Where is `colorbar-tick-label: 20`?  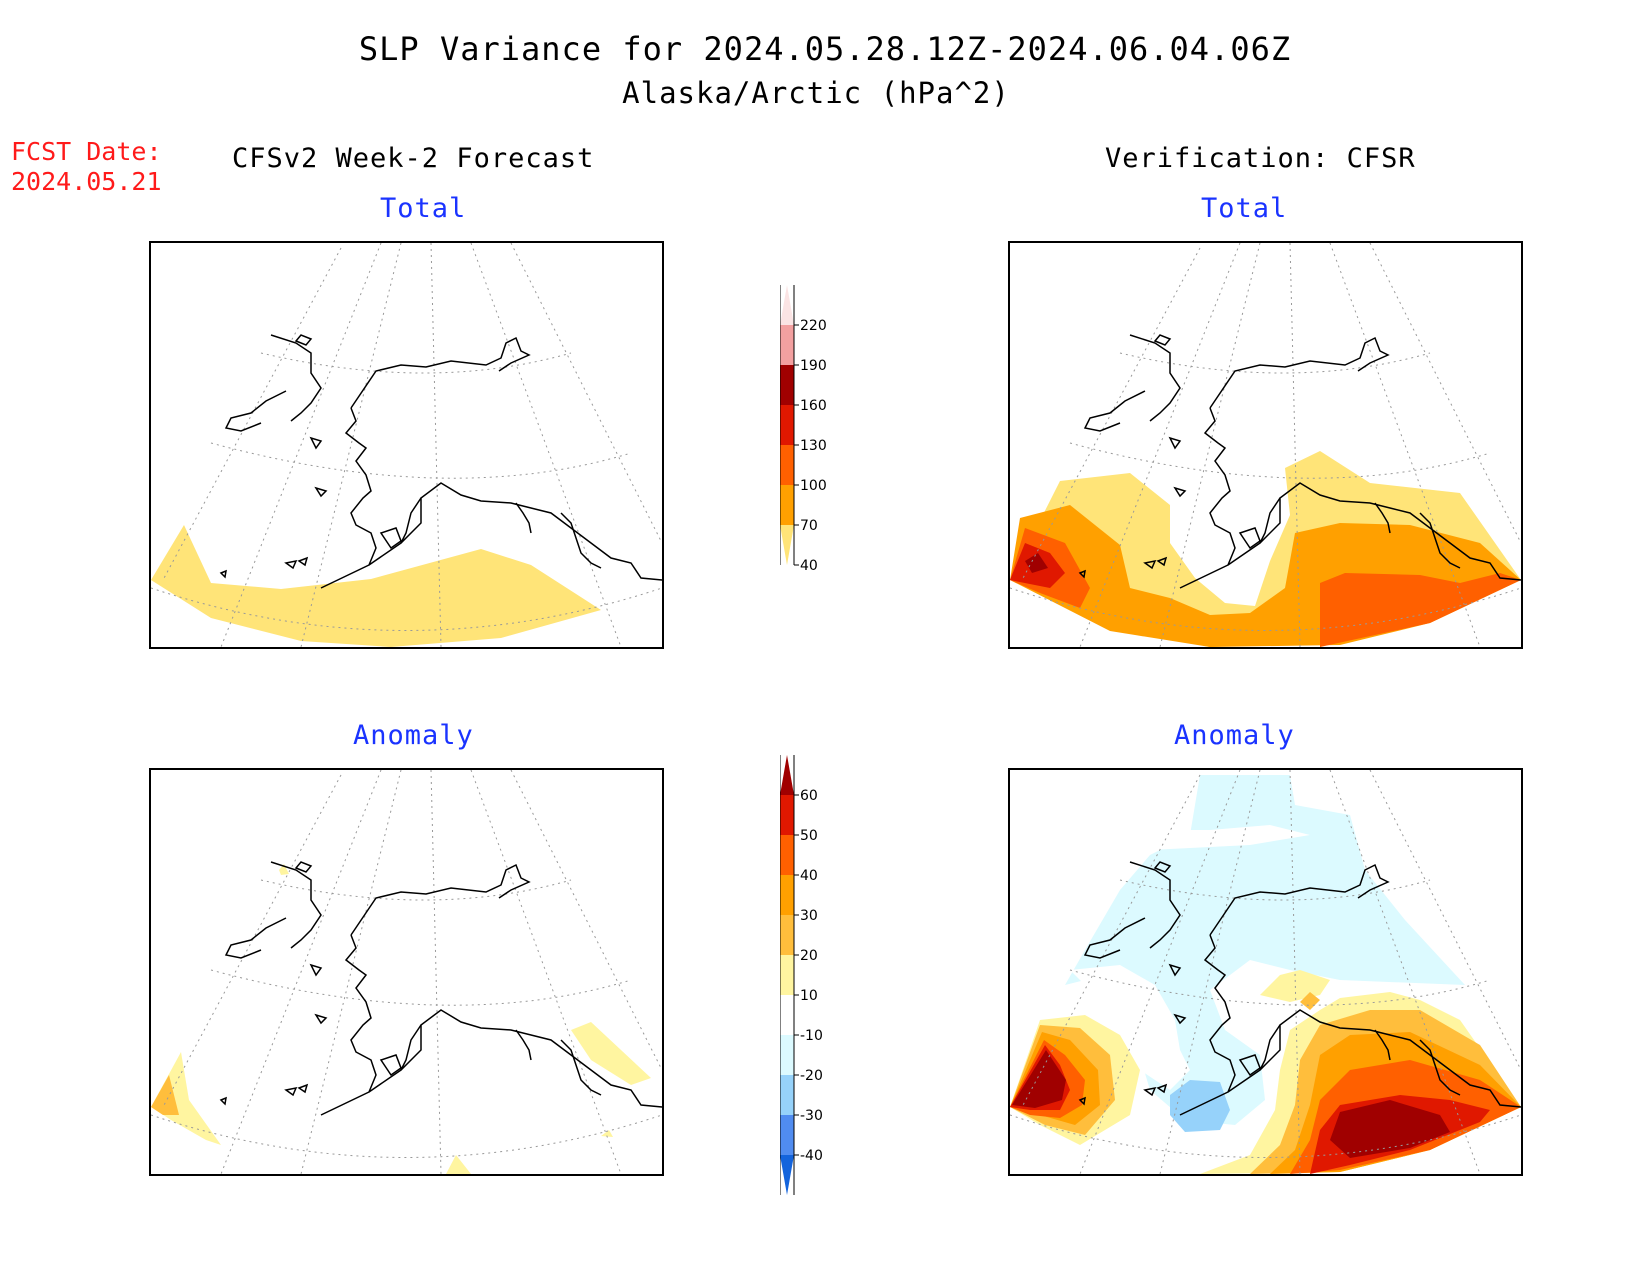 colorbar-tick-label: 20 is located at coordinates (809, 956).